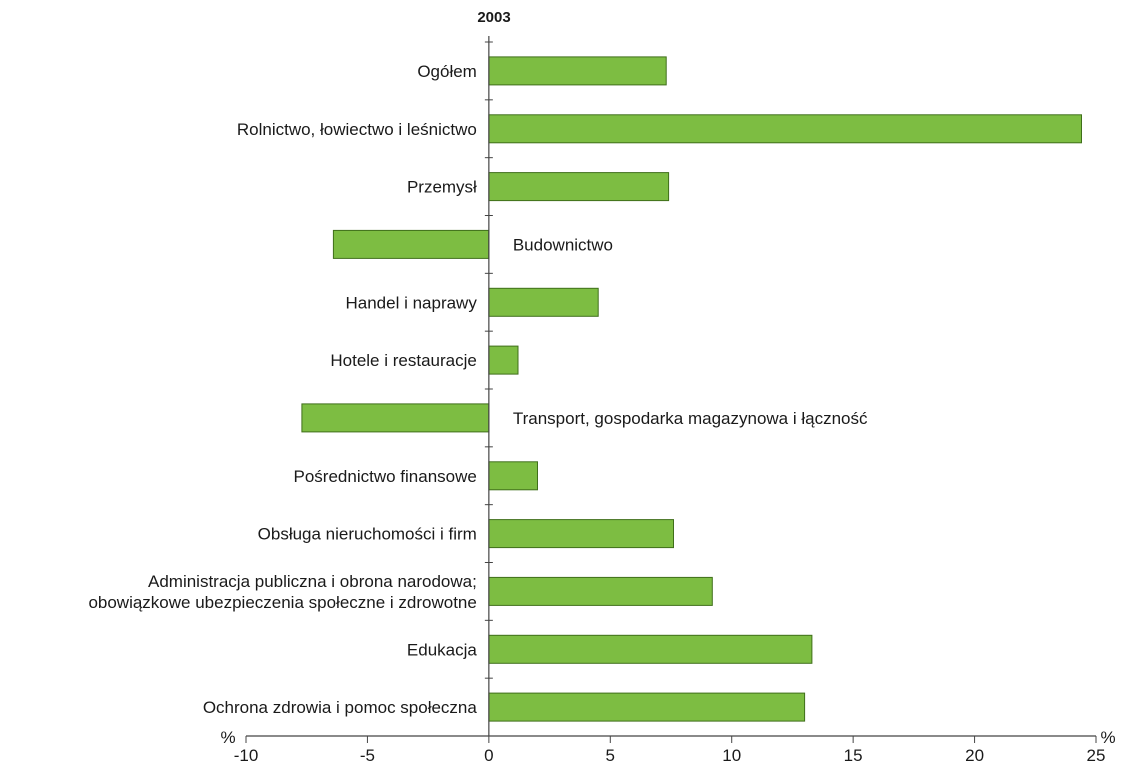 The image size is (1124, 767). What do you see at coordinates (367, 755) in the screenshot?
I see `x-tick-label: -5` at bounding box center [367, 755].